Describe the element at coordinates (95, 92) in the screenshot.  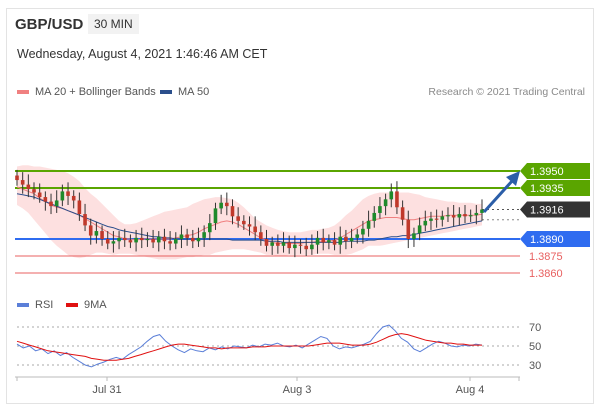
I see `legend-ma20-label: MA 20 + Bollinger Bands` at that location.